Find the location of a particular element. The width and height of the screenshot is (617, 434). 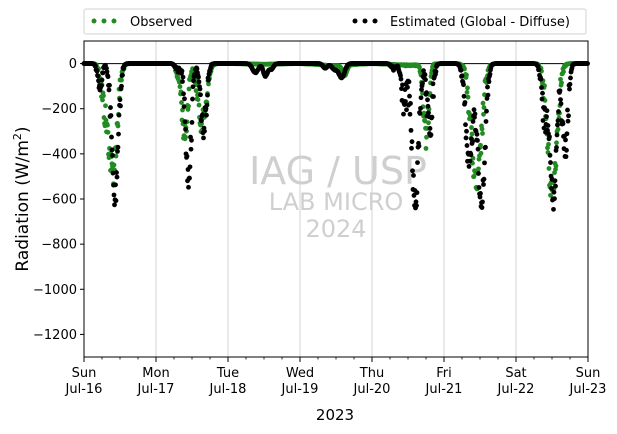

y-tick-label: −800 is located at coordinates (59, 245).